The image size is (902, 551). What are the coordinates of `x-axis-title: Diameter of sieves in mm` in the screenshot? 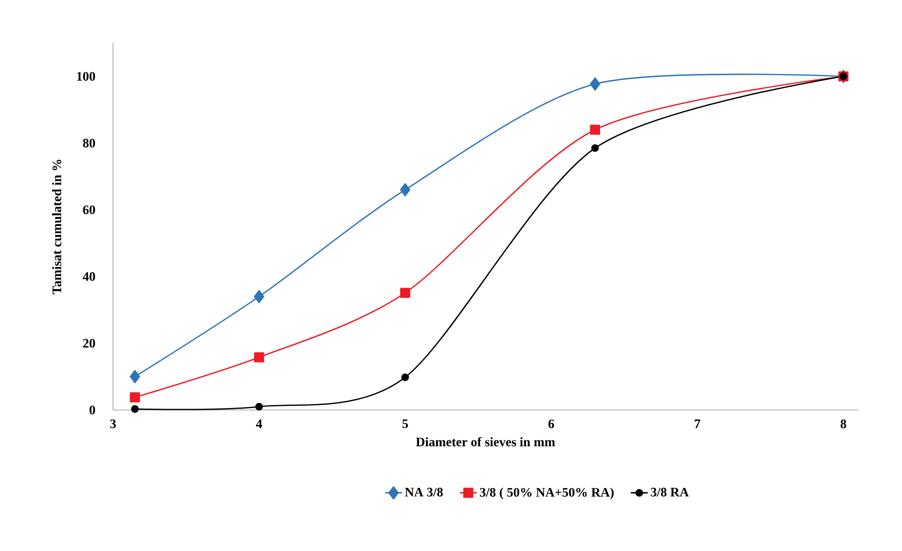 It's located at (486, 441).